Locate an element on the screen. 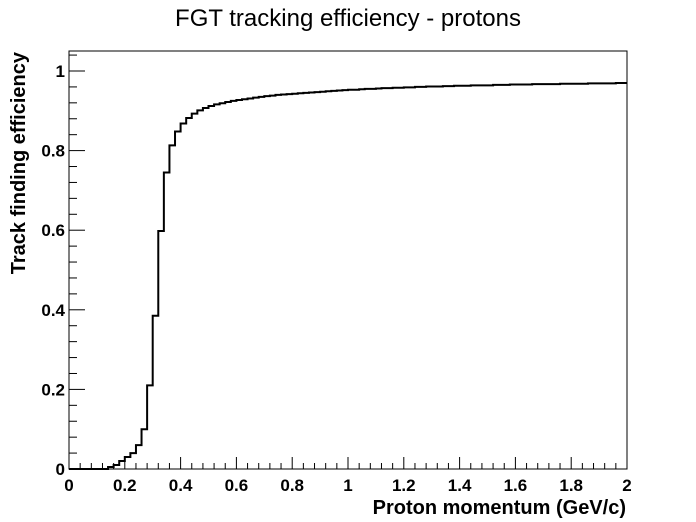 The width and height of the screenshot is (696, 522). x-tick-label: 0.6 is located at coordinates (237, 485).